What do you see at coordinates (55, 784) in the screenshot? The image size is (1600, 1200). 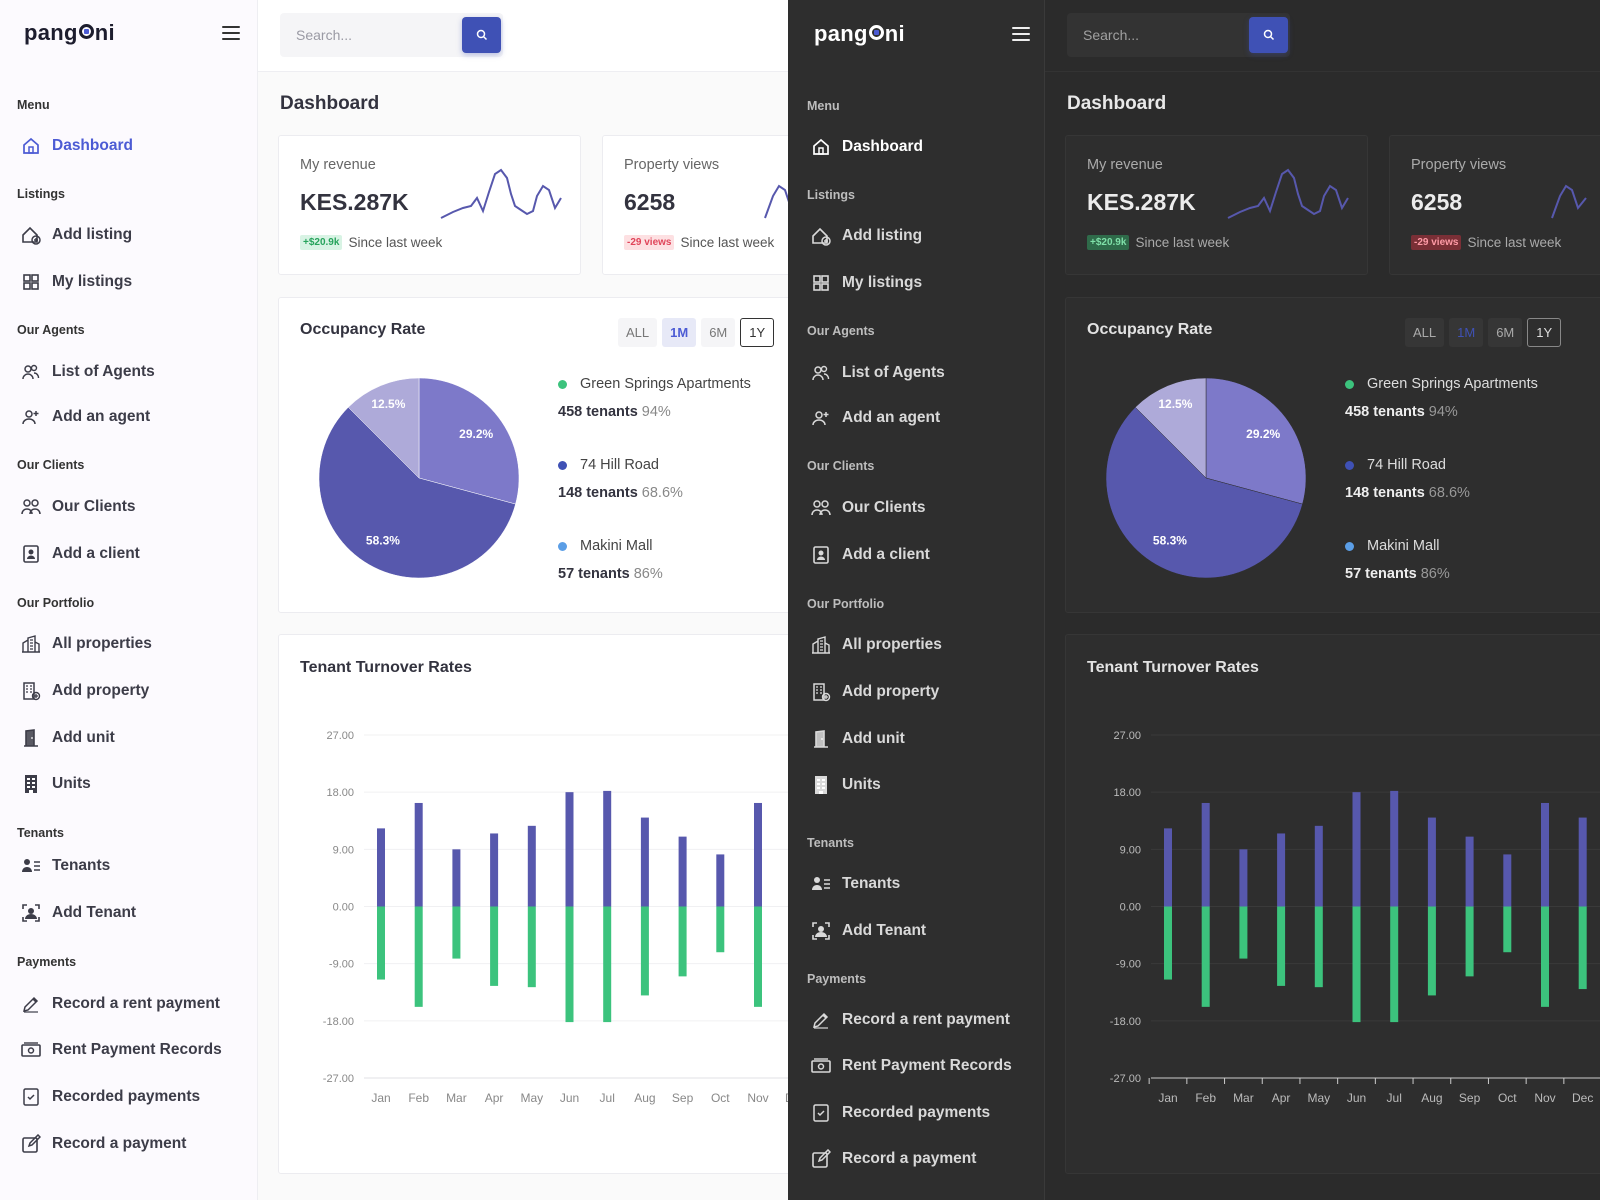 I see `sidebar-item-units: Units` at bounding box center [55, 784].